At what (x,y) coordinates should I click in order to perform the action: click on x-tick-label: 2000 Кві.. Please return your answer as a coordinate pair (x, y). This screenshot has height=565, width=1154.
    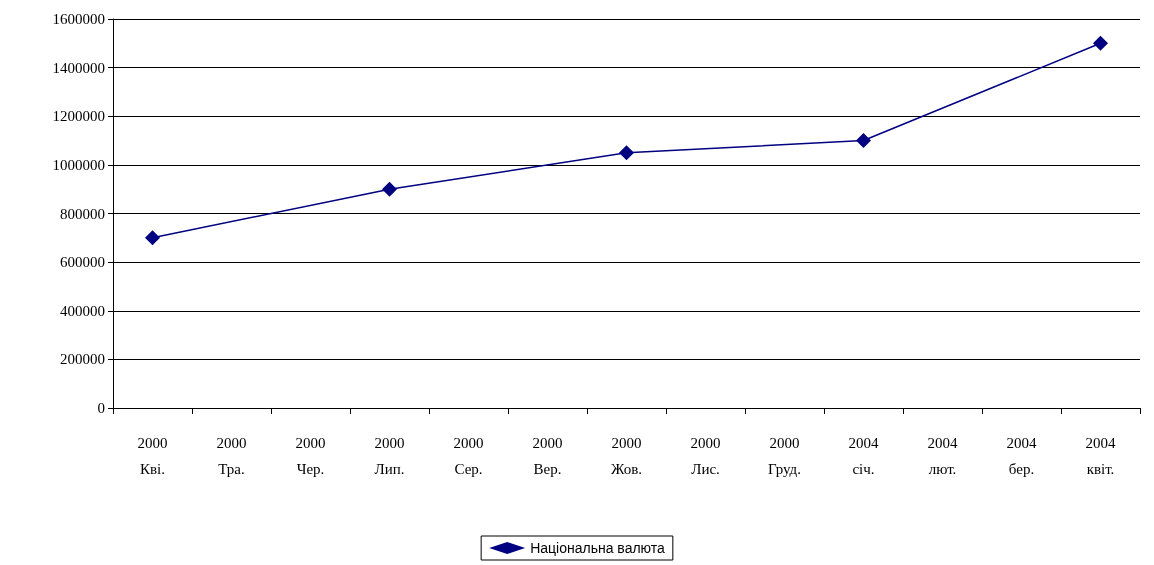
    Looking at the image, I should click on (152, 456).